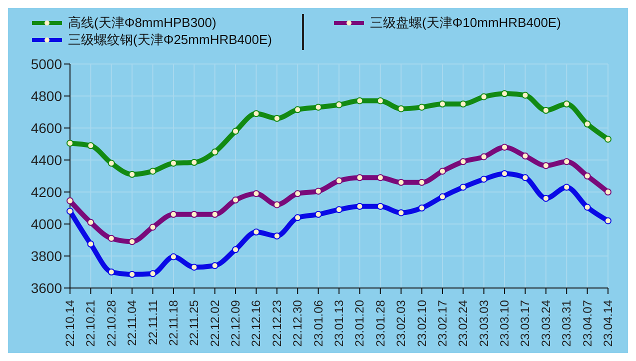  What do you see at coordinates (46, 128) in the screenshot?
I see `y-tick-label: 4600` at bounding box center [46, 128].